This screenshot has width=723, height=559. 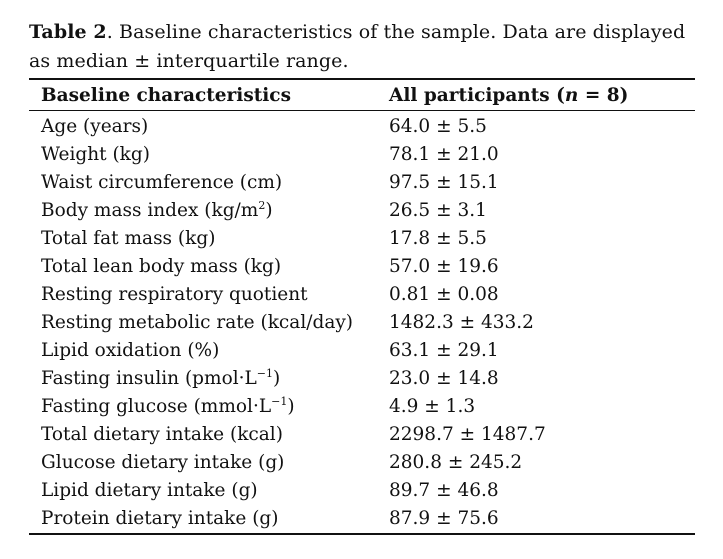 I want to click on row-value: 1482.3 ± 433.2, so click(x=461, y=322).